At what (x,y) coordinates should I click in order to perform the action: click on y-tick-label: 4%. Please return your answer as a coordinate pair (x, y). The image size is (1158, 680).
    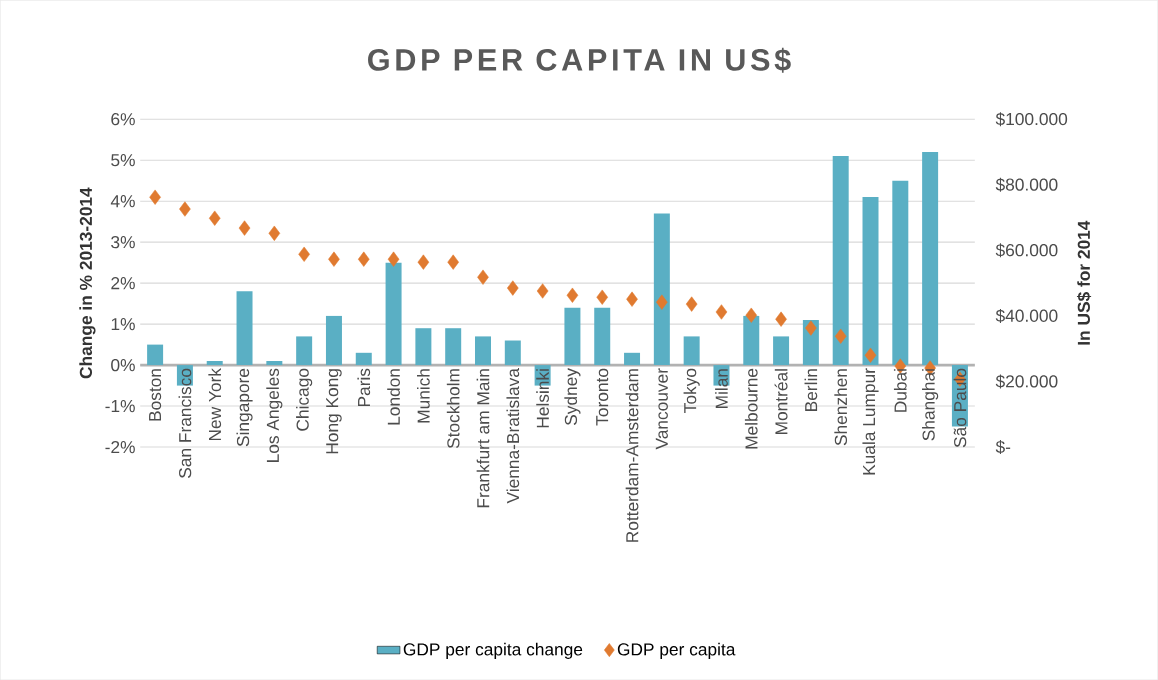
    Looking at the image, I should click on (122, 201).